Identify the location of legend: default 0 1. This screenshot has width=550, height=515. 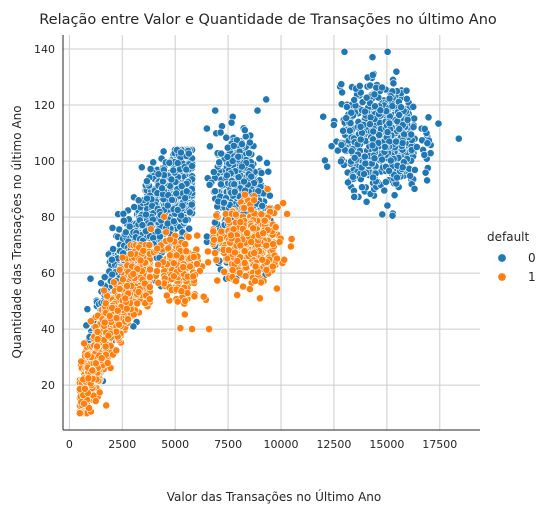
(511, 257).